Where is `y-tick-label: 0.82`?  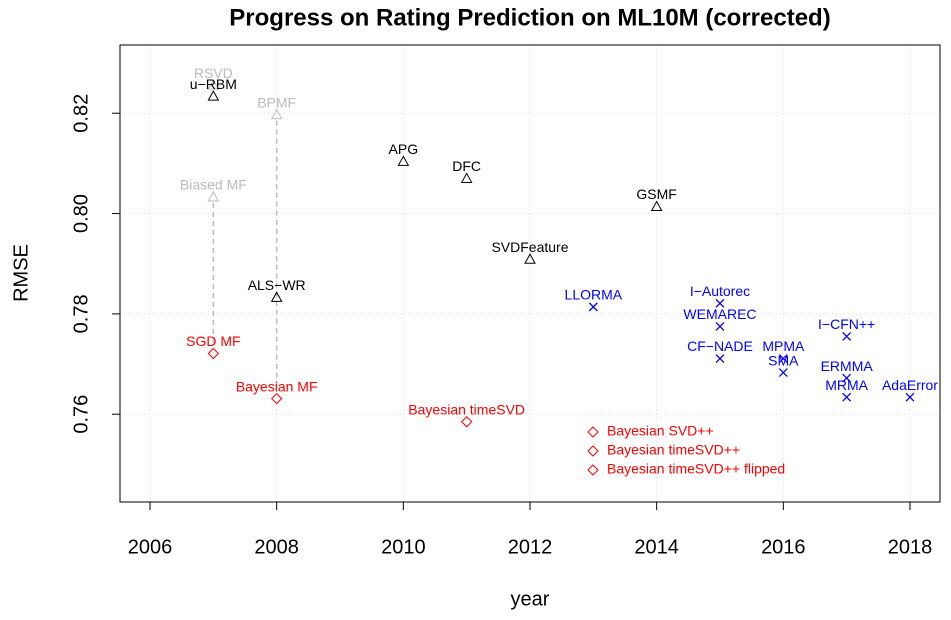
y-tick-label: 0.82 is located at coordinates (81, 113).